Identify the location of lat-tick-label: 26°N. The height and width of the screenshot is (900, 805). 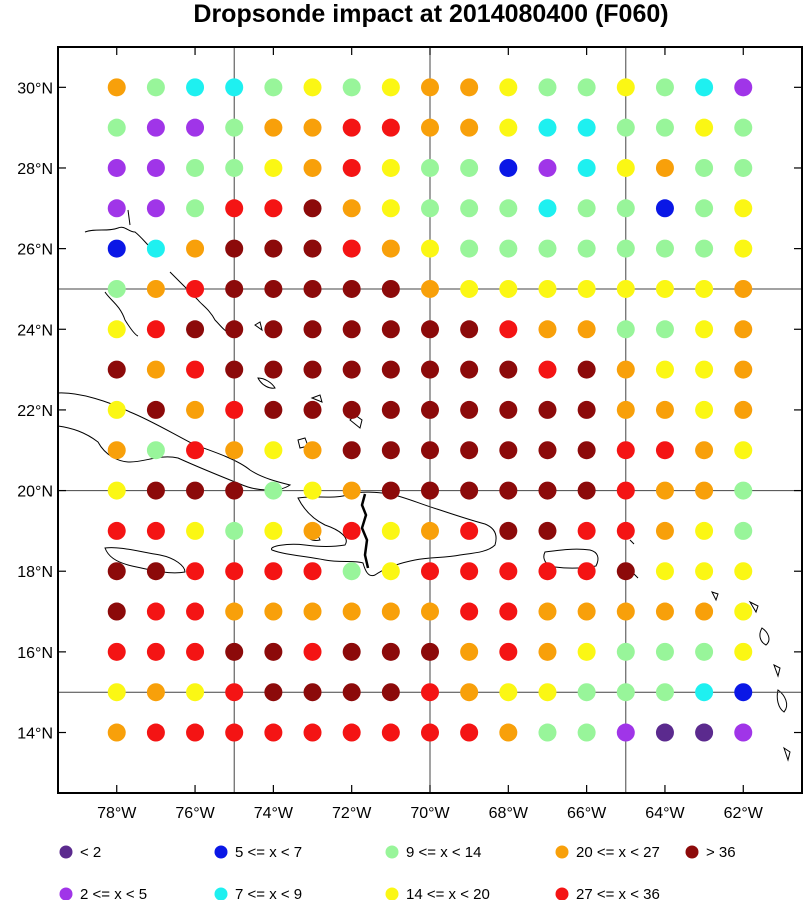
(35, 250).